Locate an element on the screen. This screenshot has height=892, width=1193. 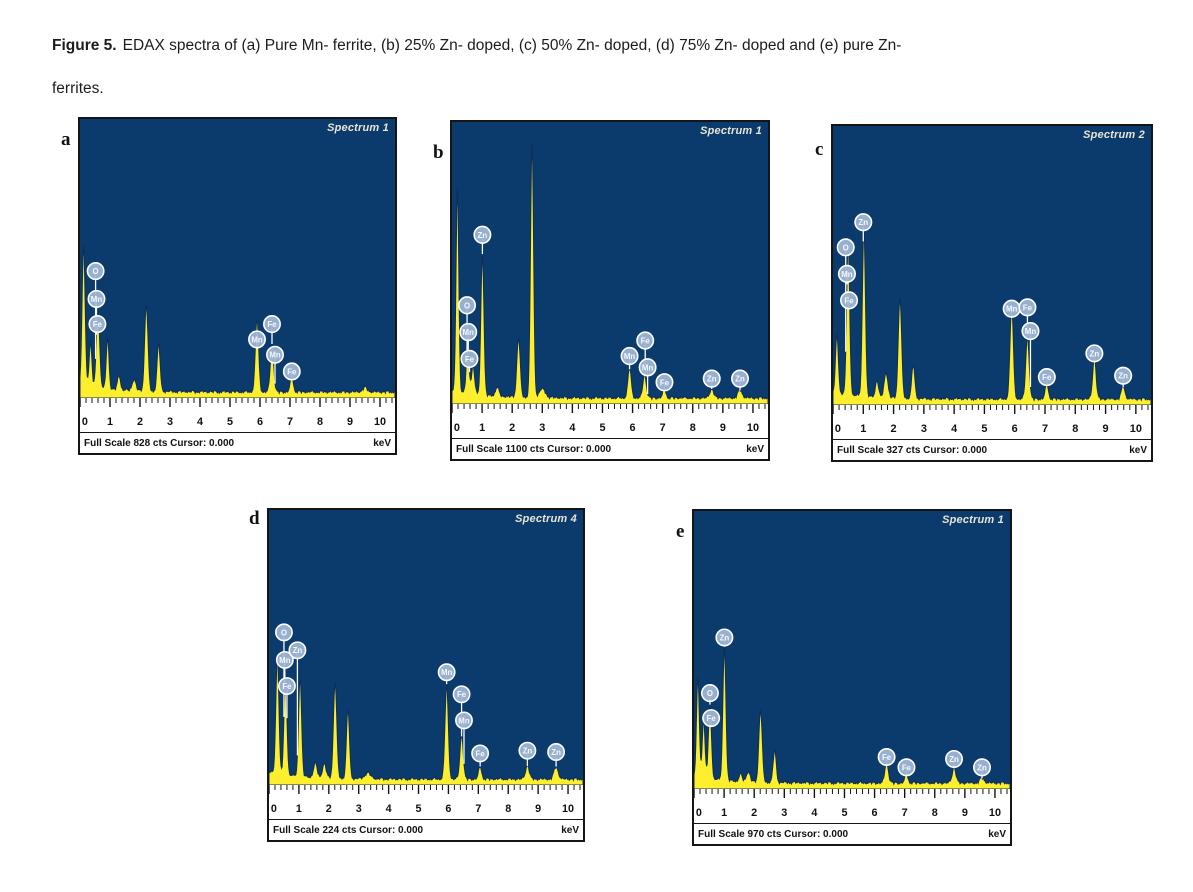
panel-letter: d is located at coordinates (254, 518).